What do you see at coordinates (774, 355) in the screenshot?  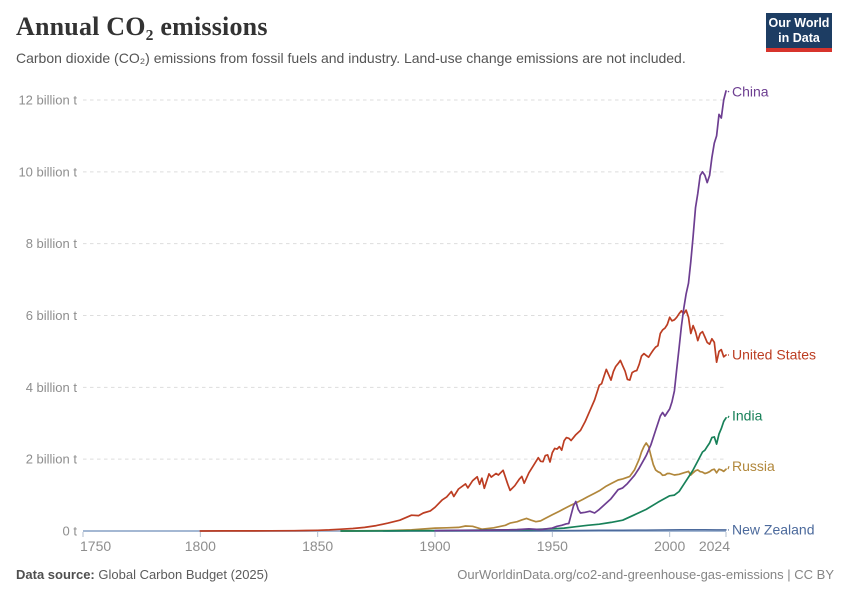 I see `series-label-united-states: United States` at bounding box center [774, 355].